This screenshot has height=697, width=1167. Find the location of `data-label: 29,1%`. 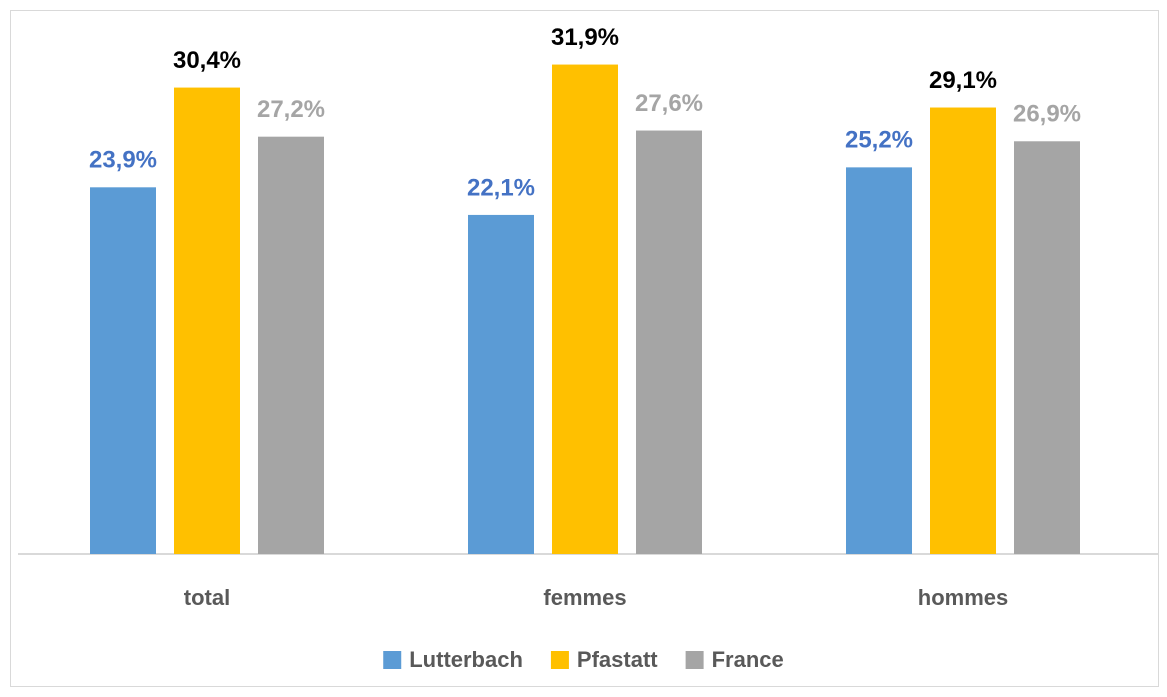

data-label: 29,1% is located at coordinates (963, 80).